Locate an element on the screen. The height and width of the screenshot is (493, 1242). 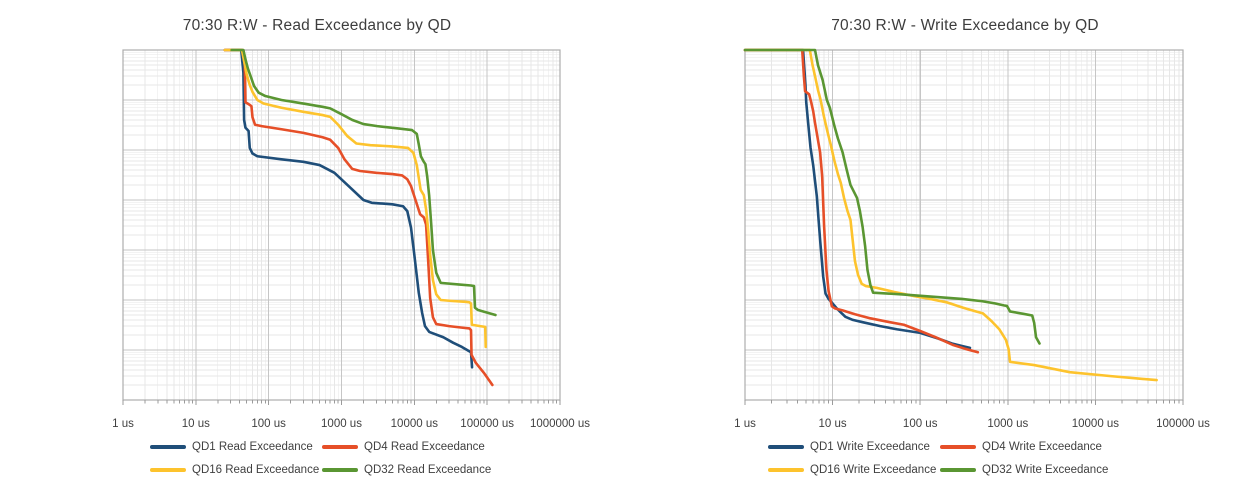
legend-item-qd4-read-exceedance: QD4 Read Exceedance is located at coordinates (408, 447).